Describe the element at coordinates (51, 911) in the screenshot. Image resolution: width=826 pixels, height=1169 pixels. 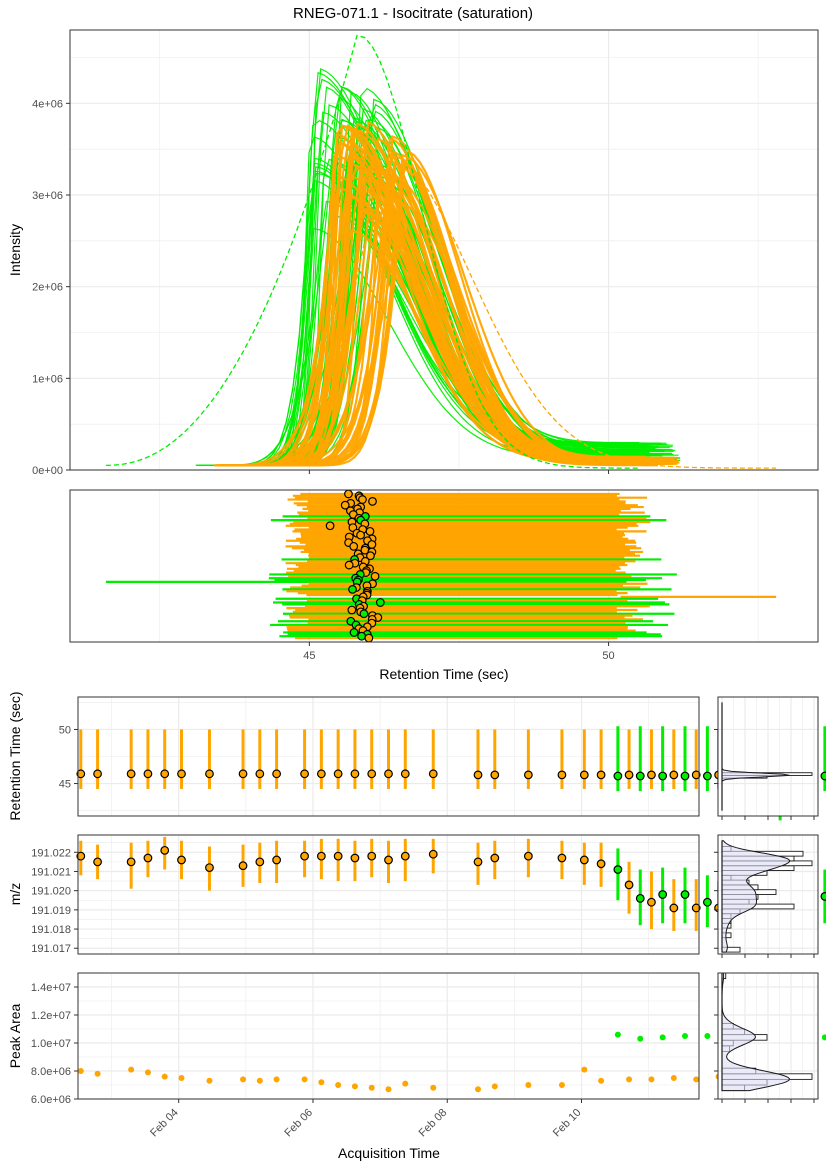
I see `mz-time-y-tick-label: 191.019` at that location.